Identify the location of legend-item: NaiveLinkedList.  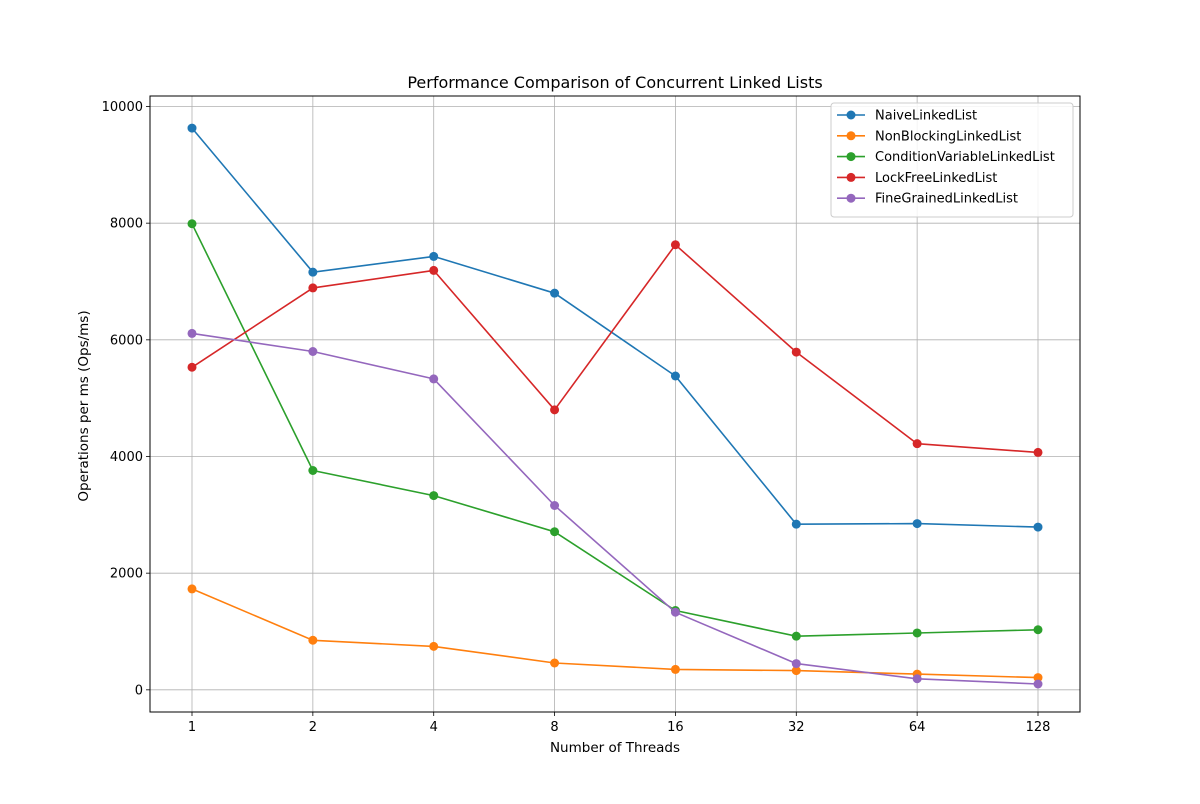
(907, 116).